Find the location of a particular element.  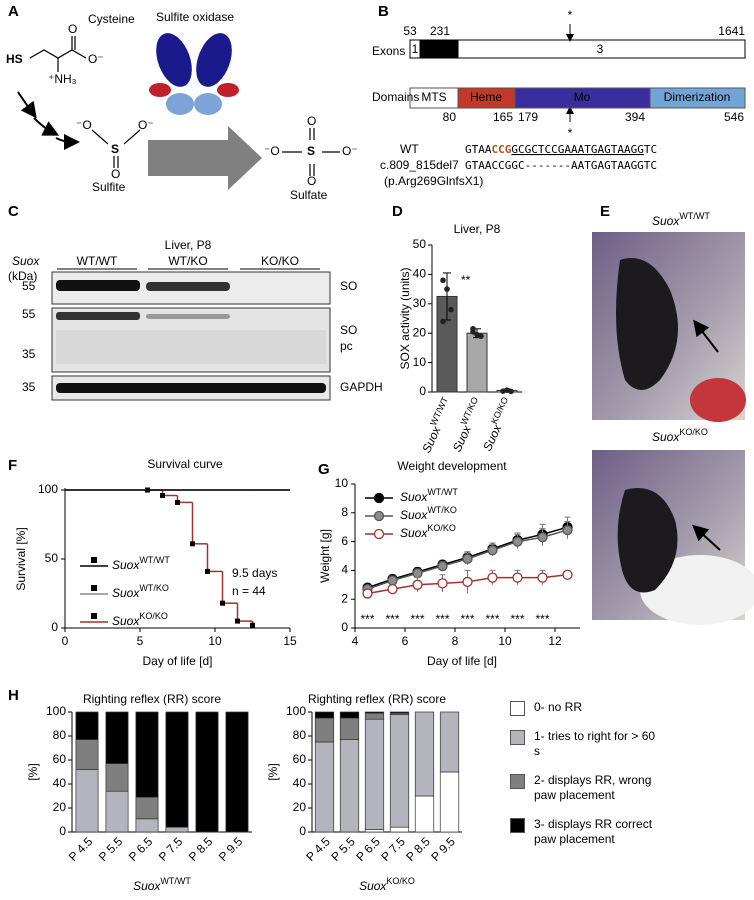

panel-a-drawing is located at coordinates (178, 106).